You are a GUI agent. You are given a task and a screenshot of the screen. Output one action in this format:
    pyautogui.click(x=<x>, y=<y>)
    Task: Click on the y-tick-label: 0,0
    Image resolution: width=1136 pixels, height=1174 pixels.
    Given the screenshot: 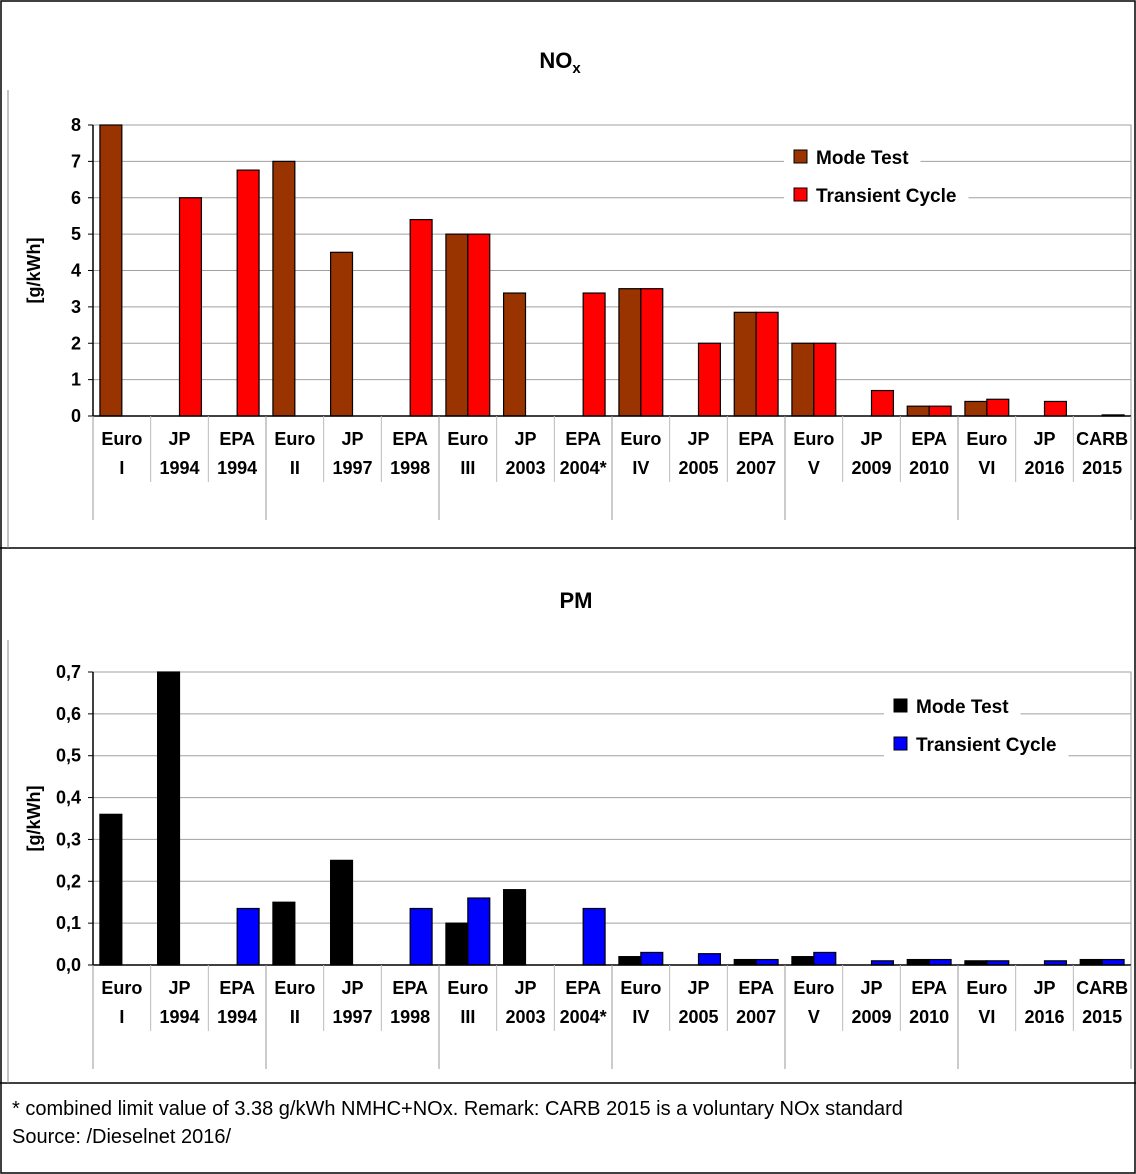 What is the action you would take?
    pyautogui.click(x=68, y=965)
    